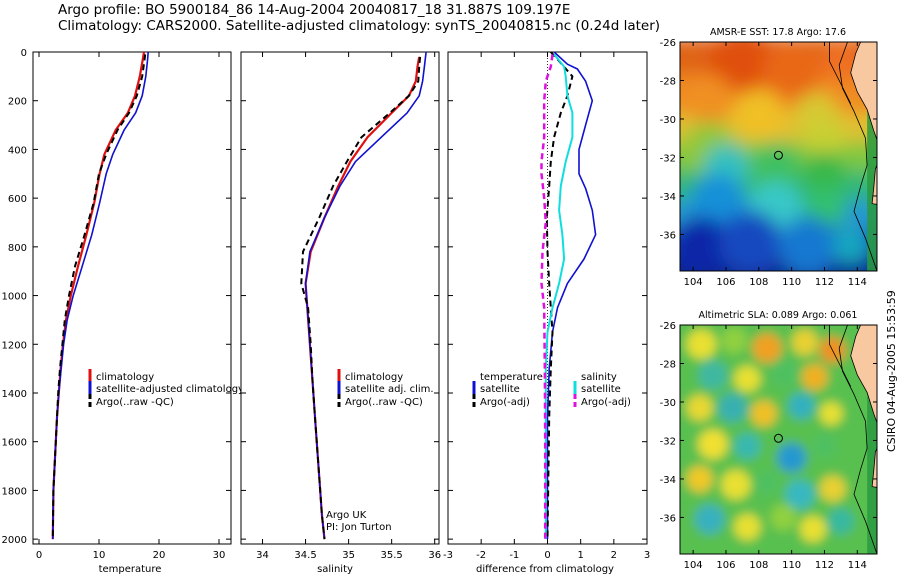  I want to click on map-x-tick-label: 108, so click(758, 282).